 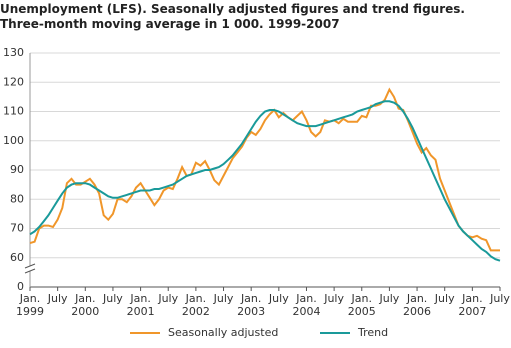 What do you see at coordinates (17, 257) in the screenshot?
I see `y-tick-label: 60` at bounding box center [17, 257].